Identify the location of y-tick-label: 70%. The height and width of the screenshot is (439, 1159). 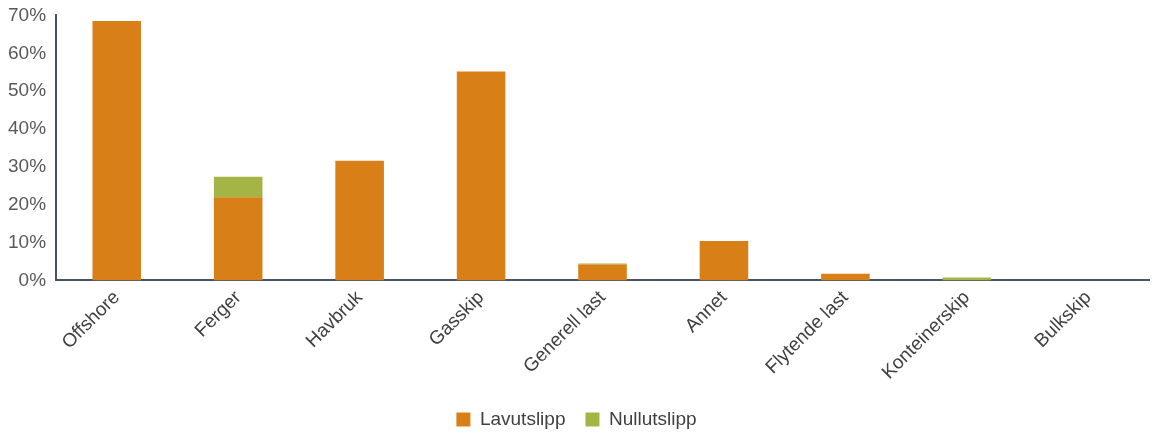
(27, 14).